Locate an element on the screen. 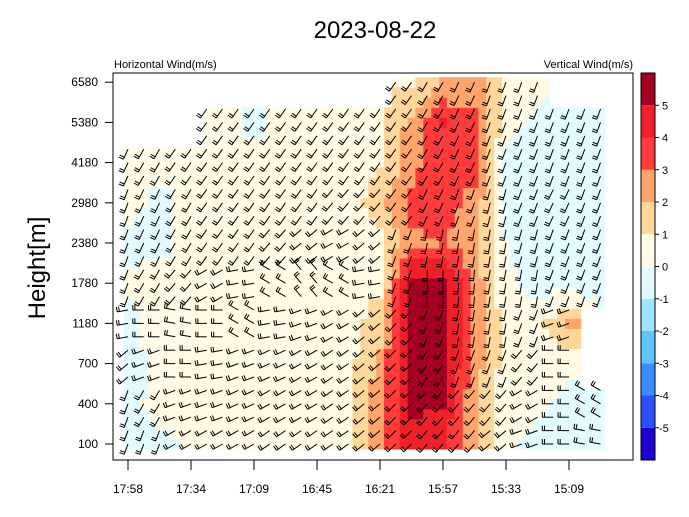 This screenshot has height=517, width=689. x-tick-label: 17:34 is located at coordinates (191, 489).